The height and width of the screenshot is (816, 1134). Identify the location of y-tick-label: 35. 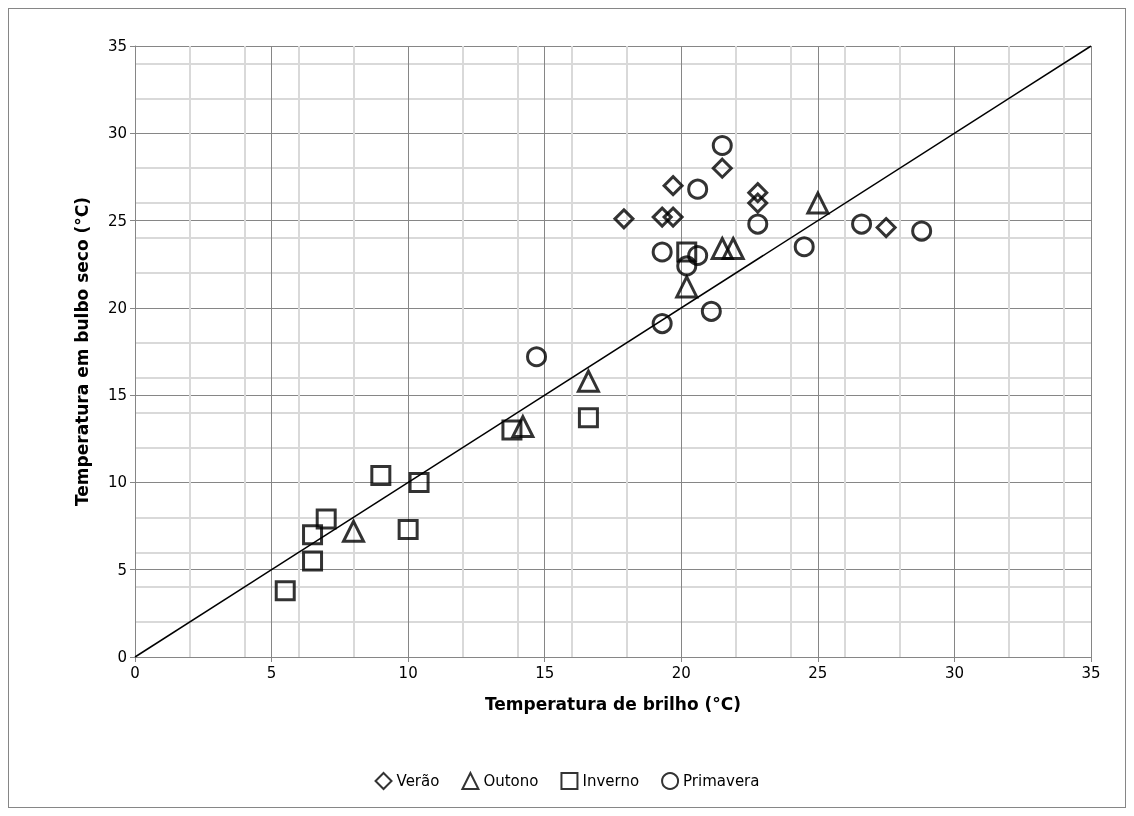
(117, 46).